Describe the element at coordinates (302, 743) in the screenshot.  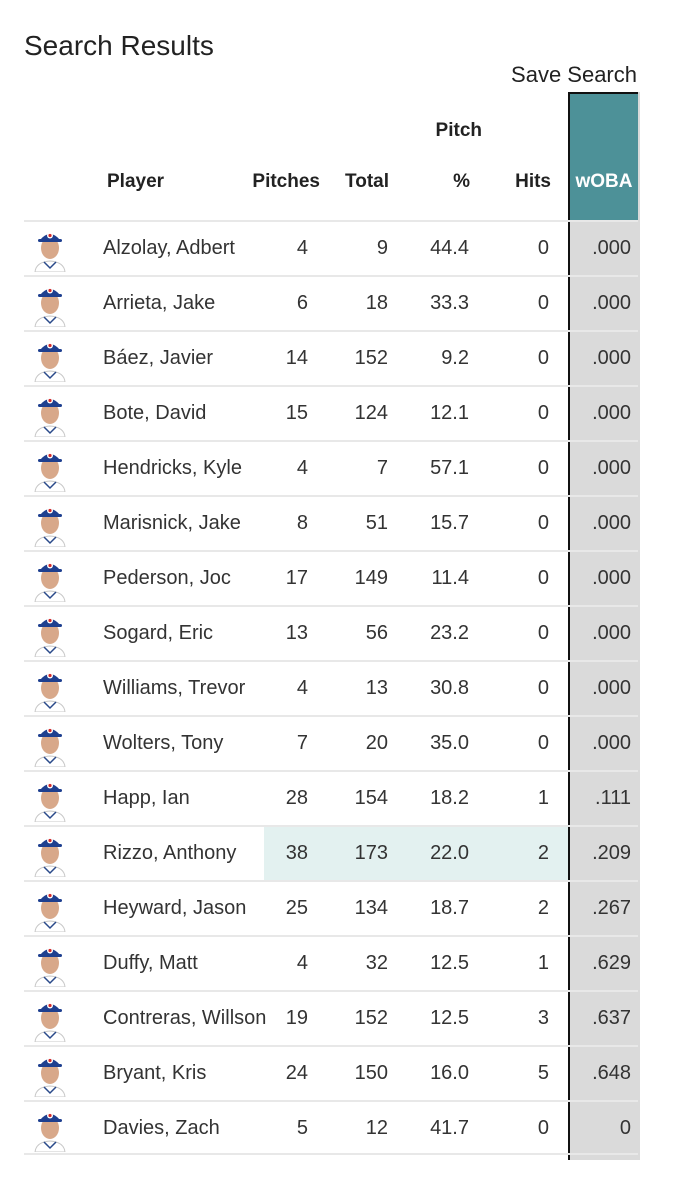
I see `pitches-value: 7` at that location.